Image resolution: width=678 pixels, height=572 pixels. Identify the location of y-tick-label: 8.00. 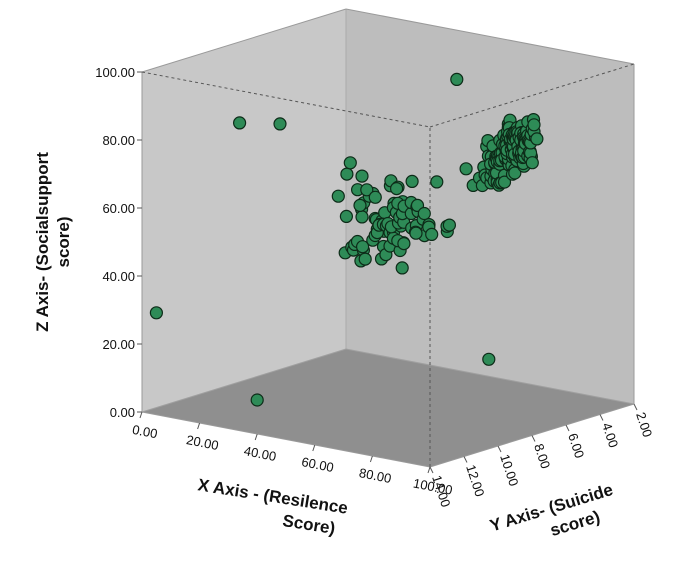
(542, 456).